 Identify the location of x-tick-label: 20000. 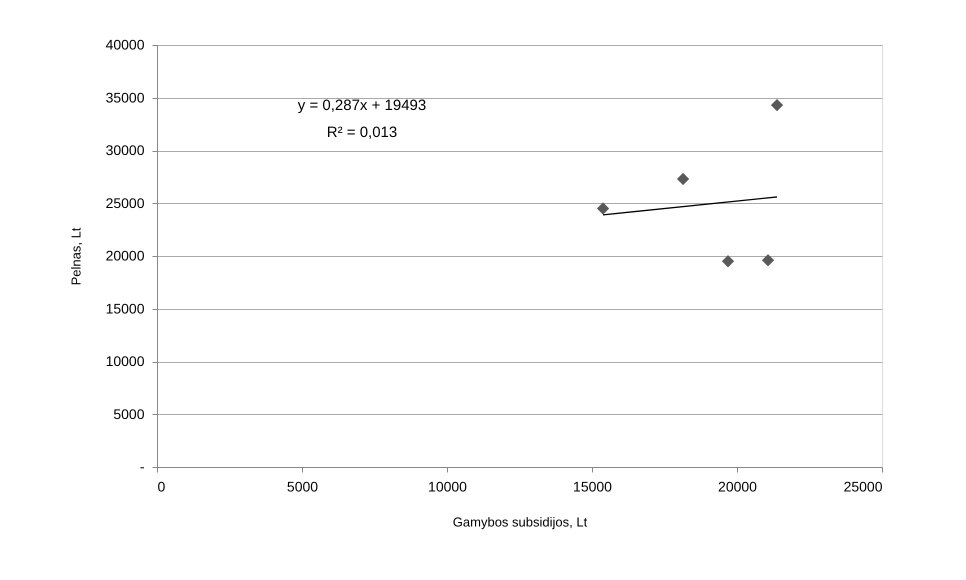
(738, 486).